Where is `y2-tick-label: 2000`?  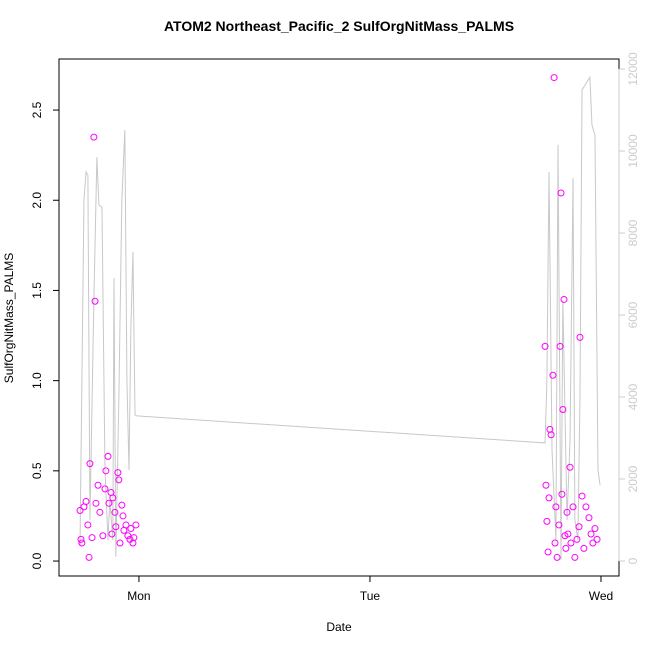
y2-tick-label: 2000 is located at coordinates (633, 478).